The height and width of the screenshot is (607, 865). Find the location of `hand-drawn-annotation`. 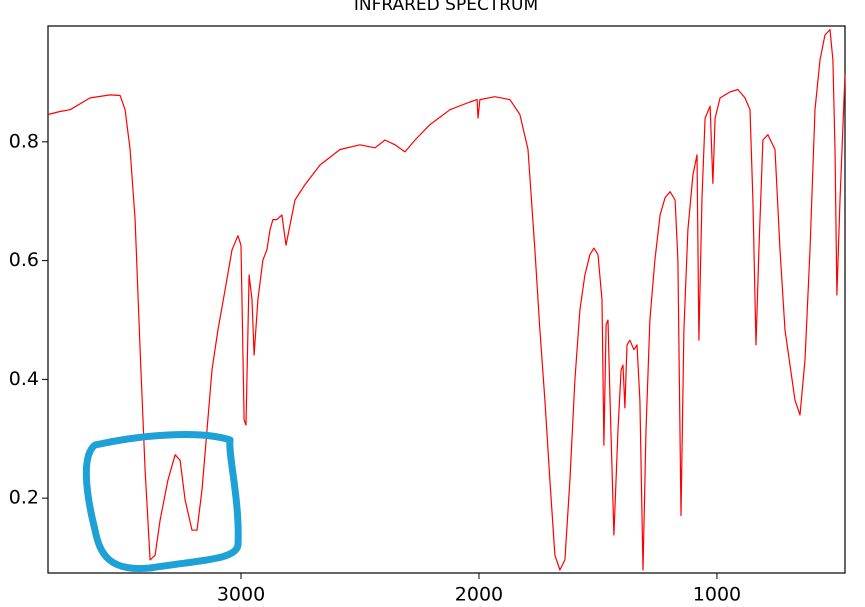

hand-drawn-annotation is located at coordinates (162, 502).